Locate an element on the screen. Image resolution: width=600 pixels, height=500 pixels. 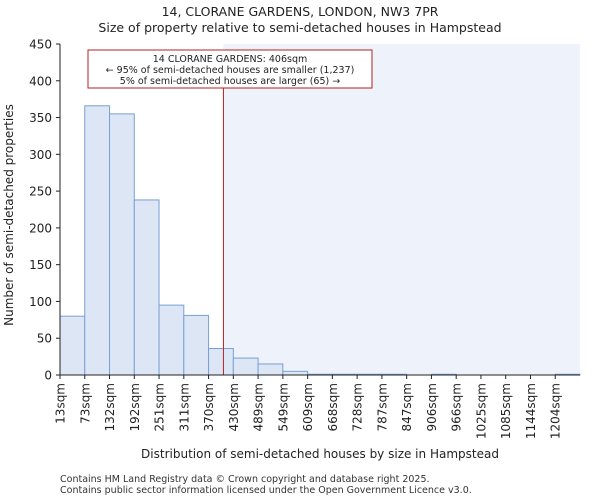
x-tick-label-549sqm: 549sqm is located at coordinates (283, 407).